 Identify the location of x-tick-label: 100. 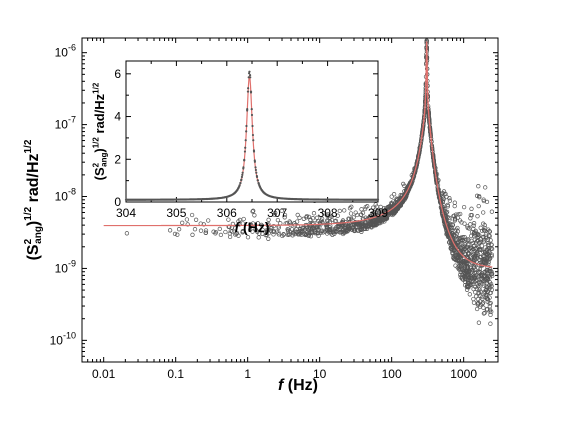
(392, 374).